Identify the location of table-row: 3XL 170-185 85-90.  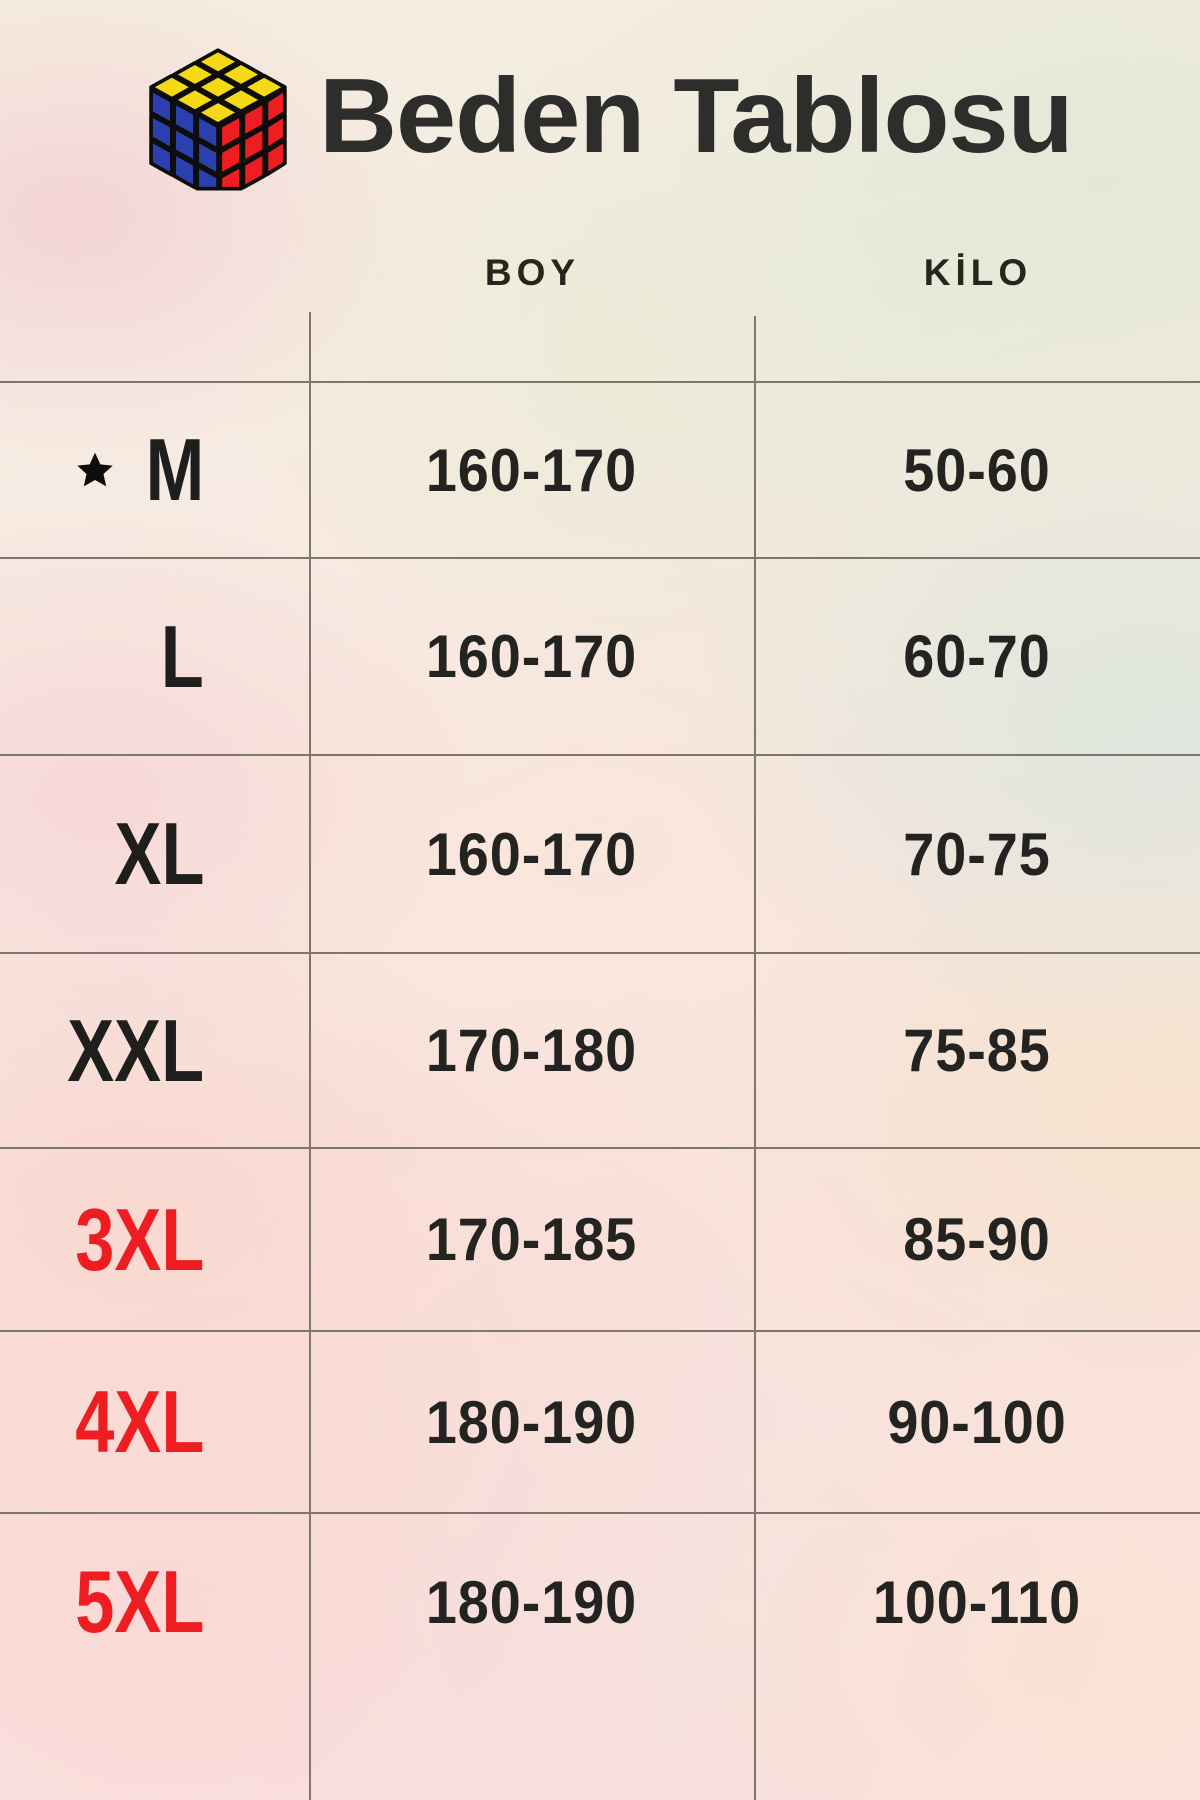
(600, 1239).